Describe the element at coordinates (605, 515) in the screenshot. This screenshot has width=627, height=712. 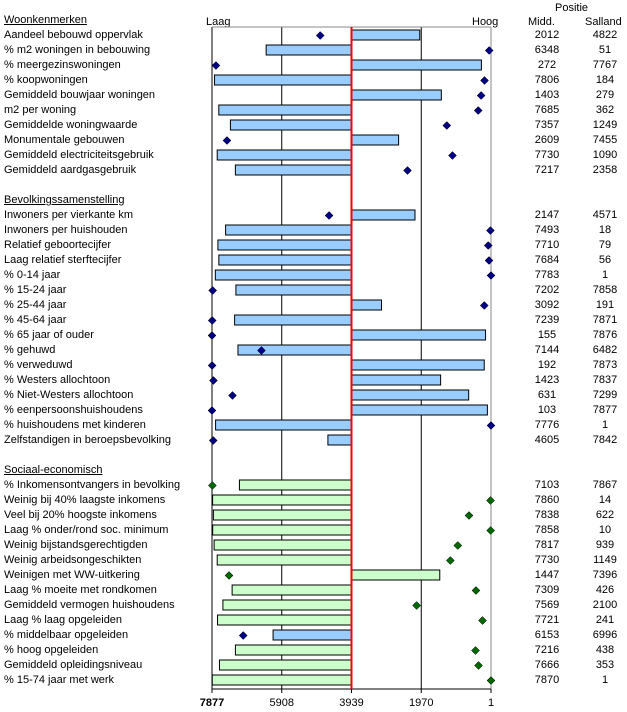
I see `salland-value: 622` at that location.